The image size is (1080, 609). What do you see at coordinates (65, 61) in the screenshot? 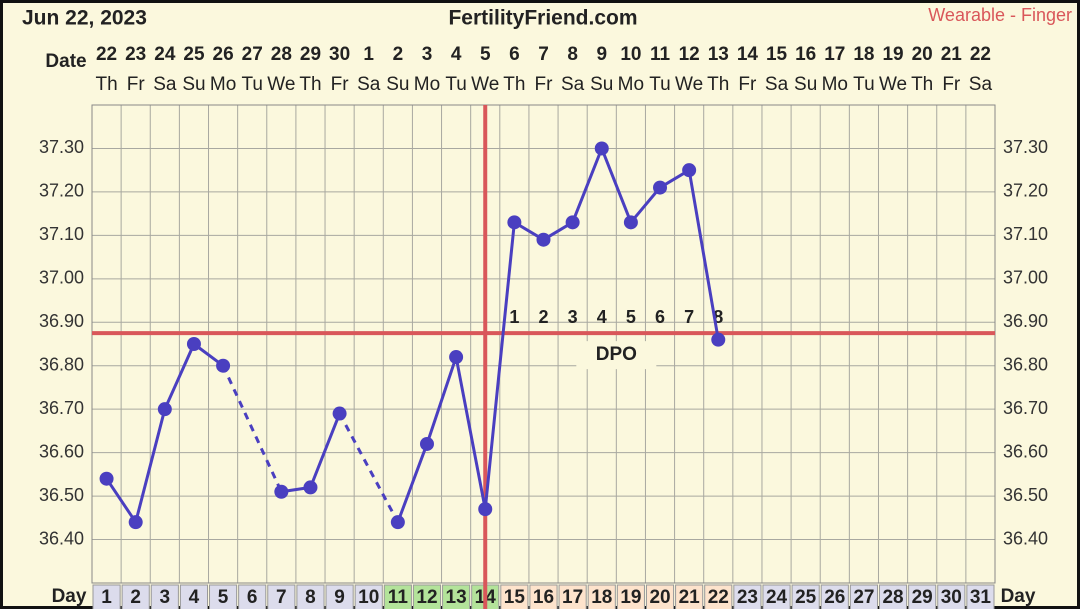
I see `date-row-label: Date` at bounding box center [65, 61].